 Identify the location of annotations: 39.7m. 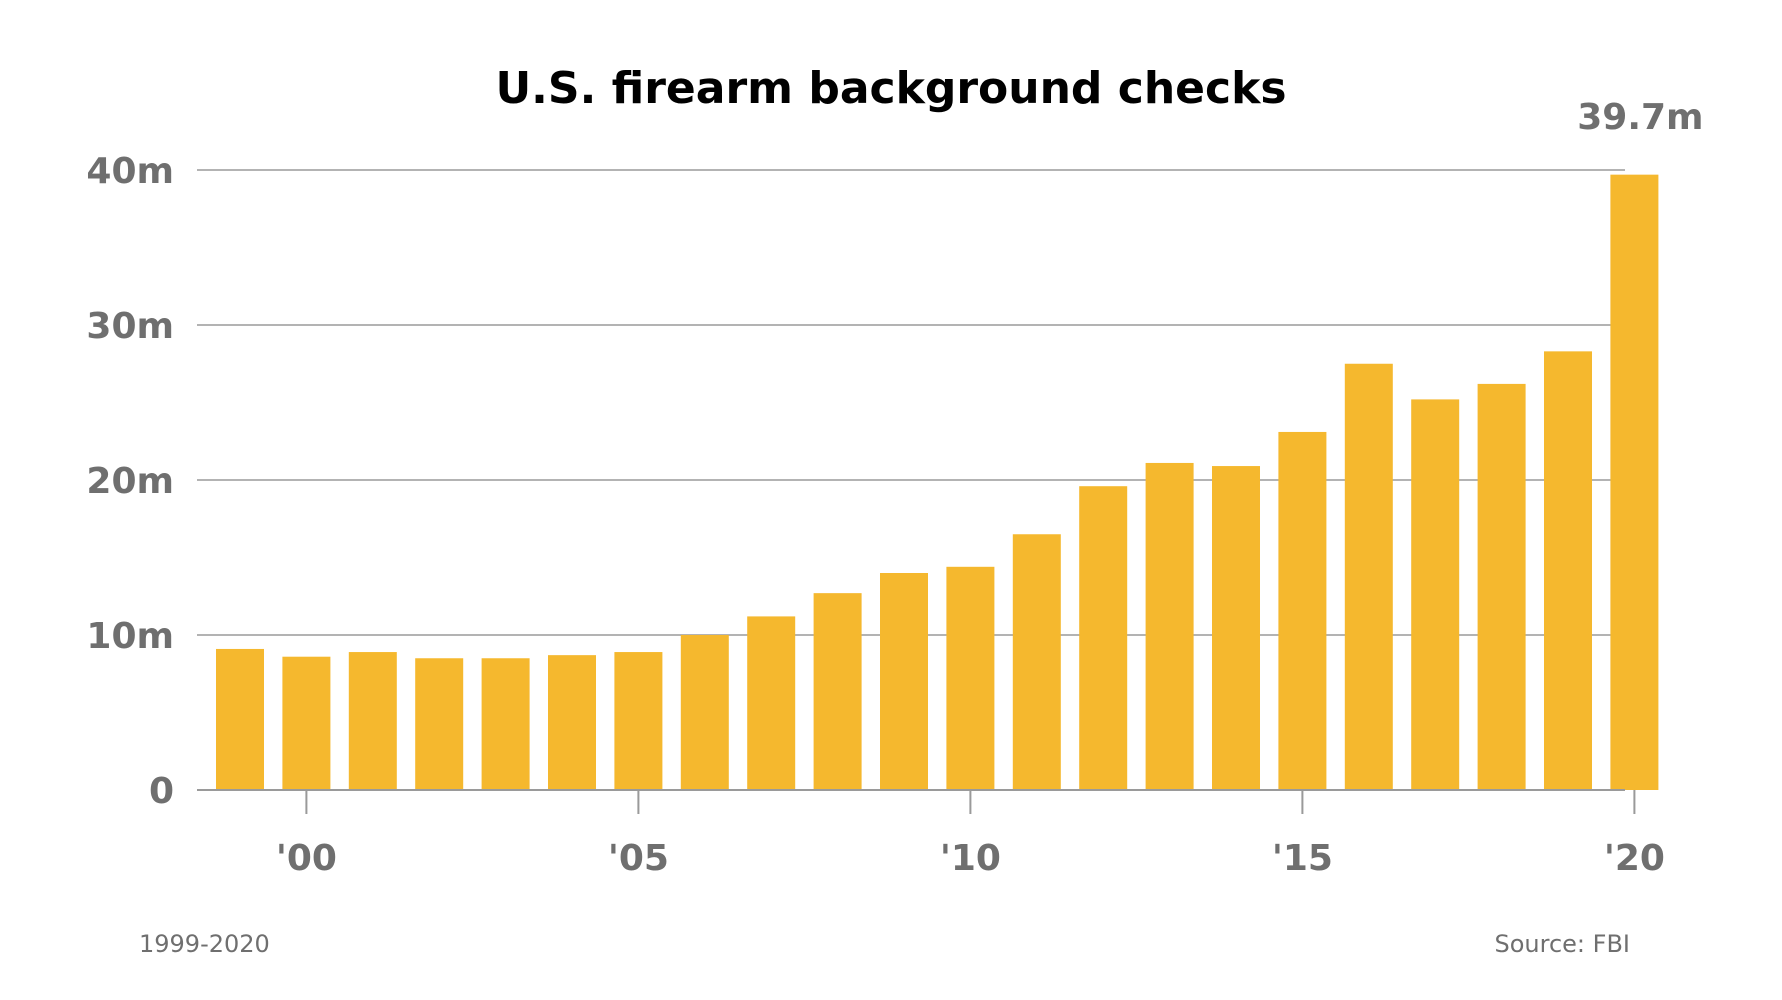
(1640, 117).